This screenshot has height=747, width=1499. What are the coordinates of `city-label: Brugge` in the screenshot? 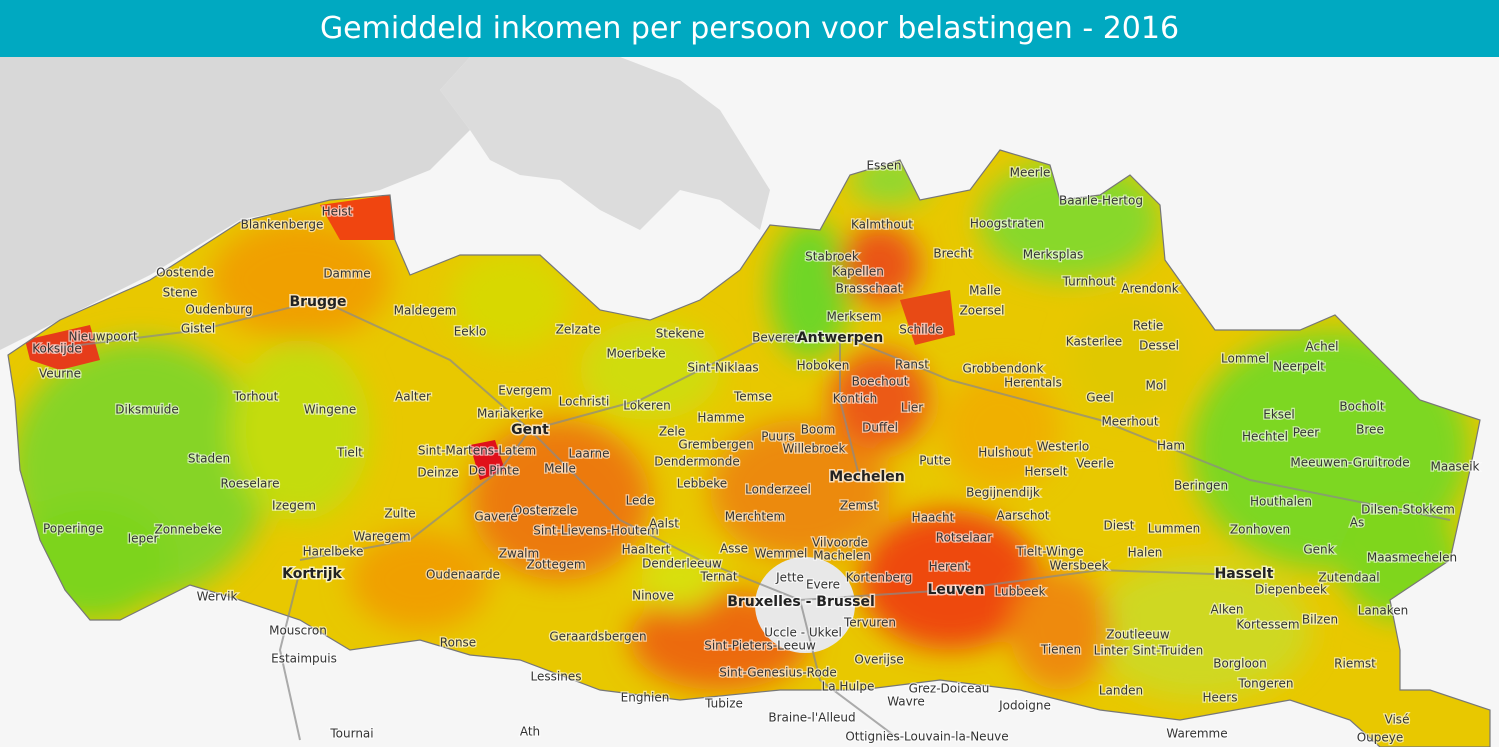 It's located at (317, 302).